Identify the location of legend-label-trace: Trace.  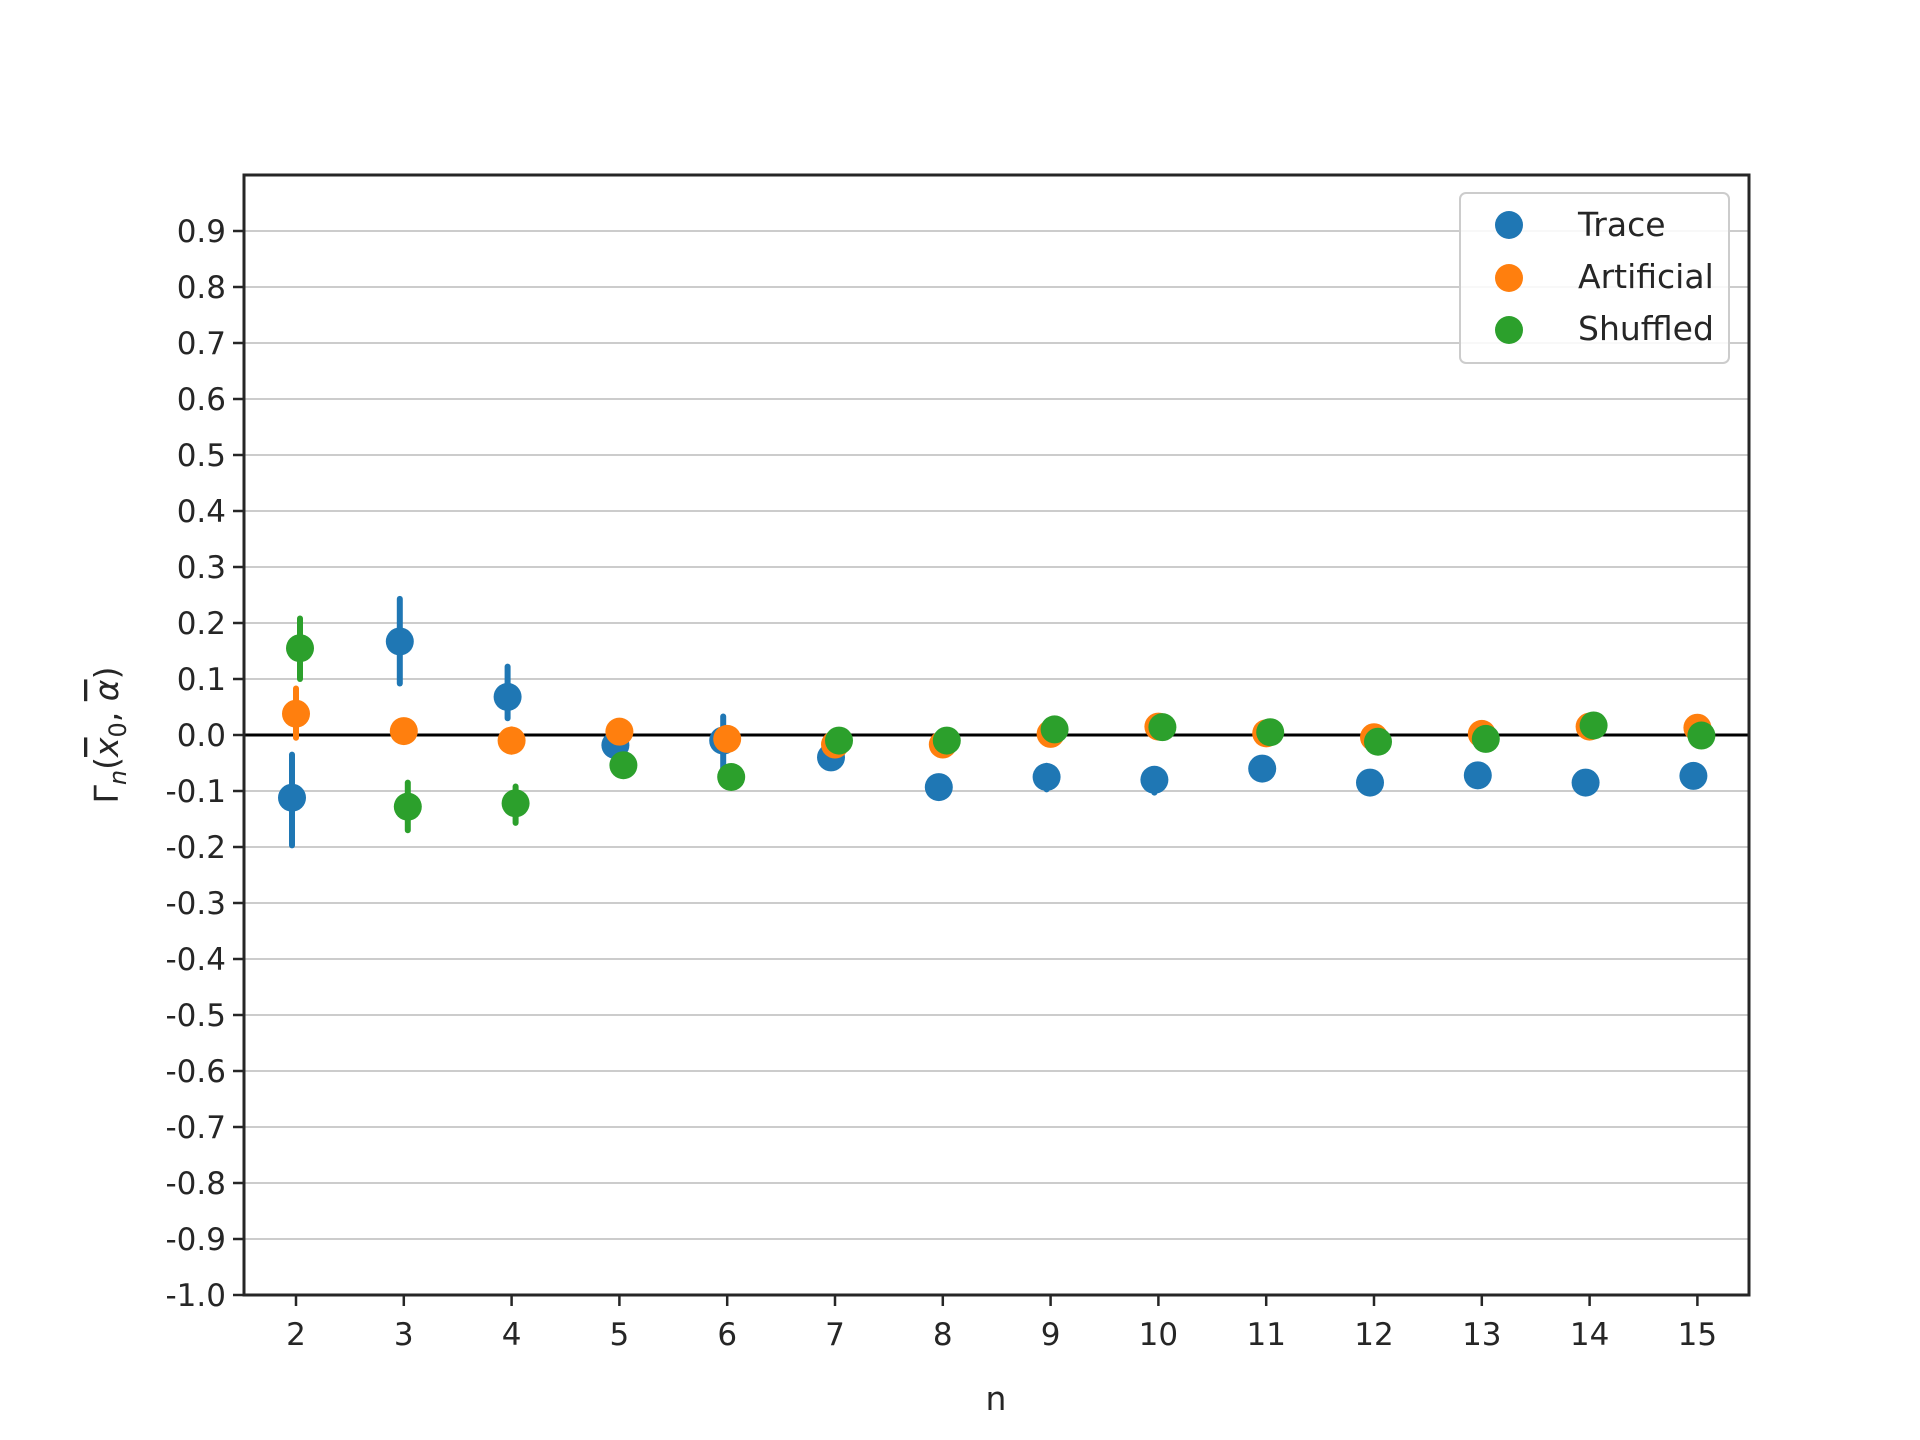
(1621, 224).